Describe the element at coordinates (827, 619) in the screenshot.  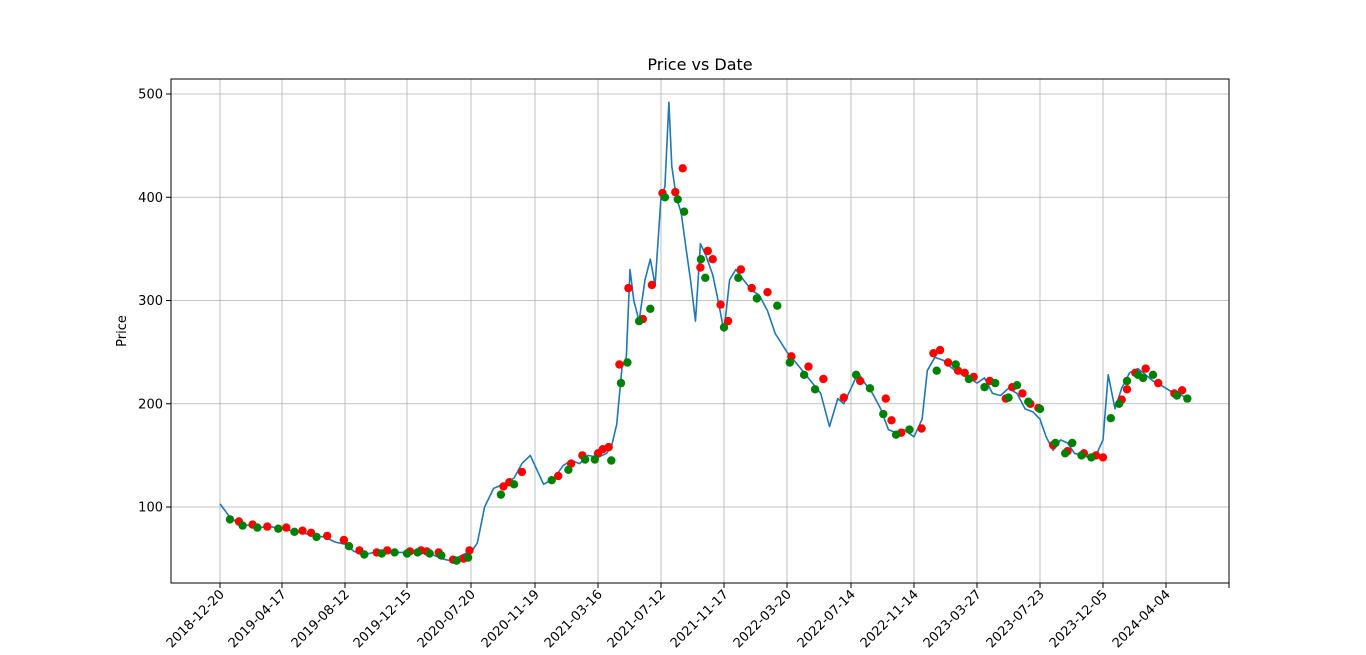
I see `x-tick-label: 2022-07-14` at that location.